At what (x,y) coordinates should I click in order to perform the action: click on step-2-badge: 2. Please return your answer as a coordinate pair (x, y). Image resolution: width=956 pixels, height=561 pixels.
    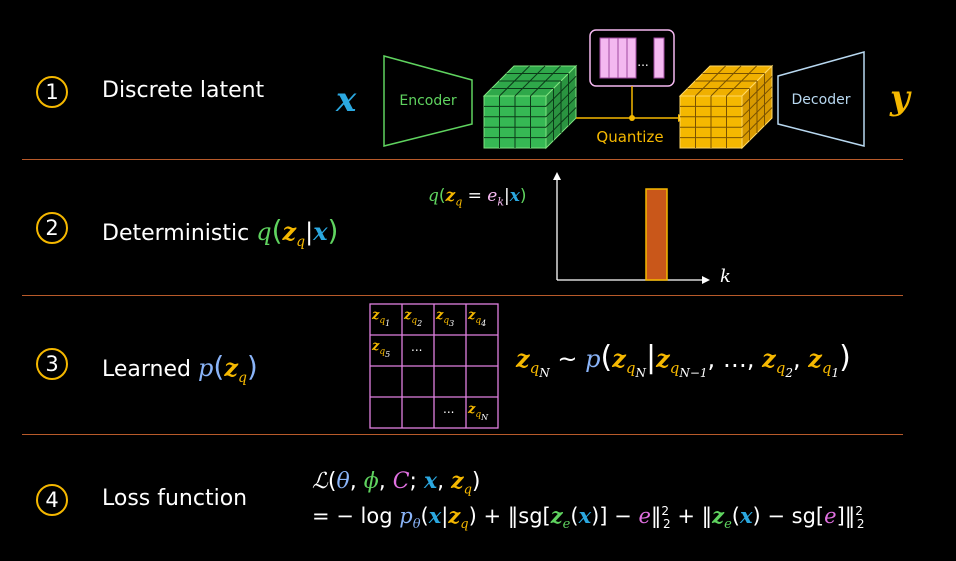
    Looking at the image, I should click on (52, 228).